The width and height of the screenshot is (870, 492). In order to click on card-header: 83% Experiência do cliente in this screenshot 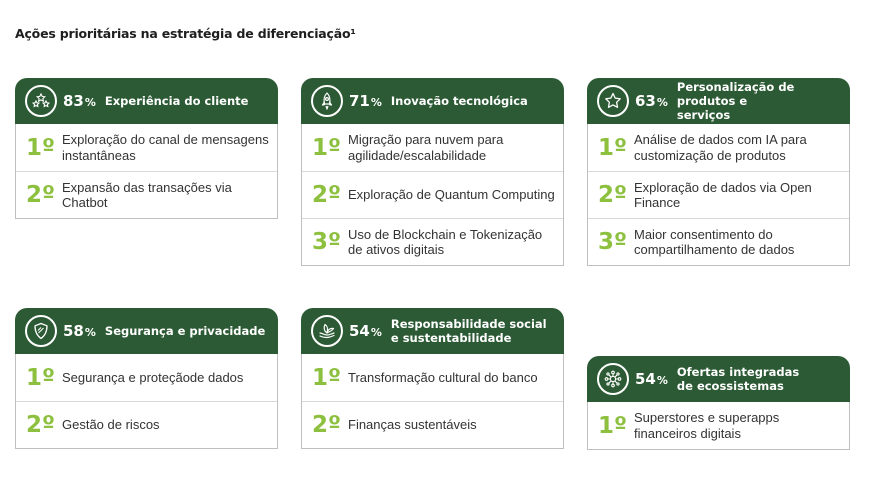, I will do `click(146, 101)`.